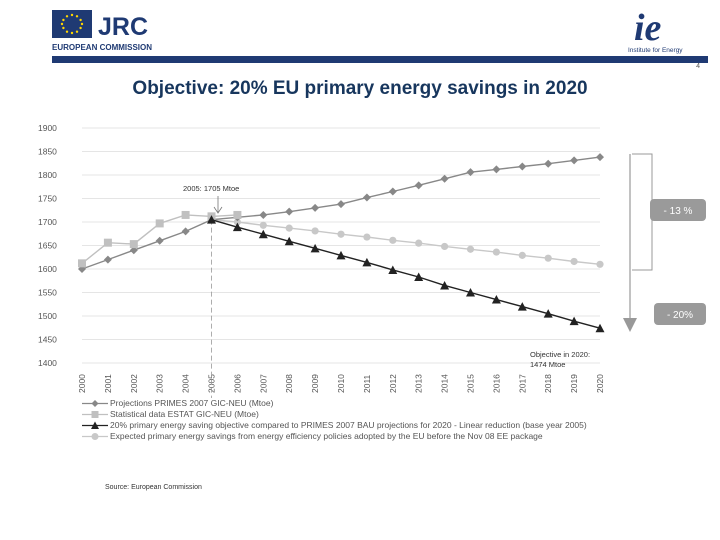 Image resolution: width=720 pixels, height=540 pixels. What do you see at coordinates (95, 403) in the screenshot?
I see `diamond-marker-icon` at bounding box center [95, 403].